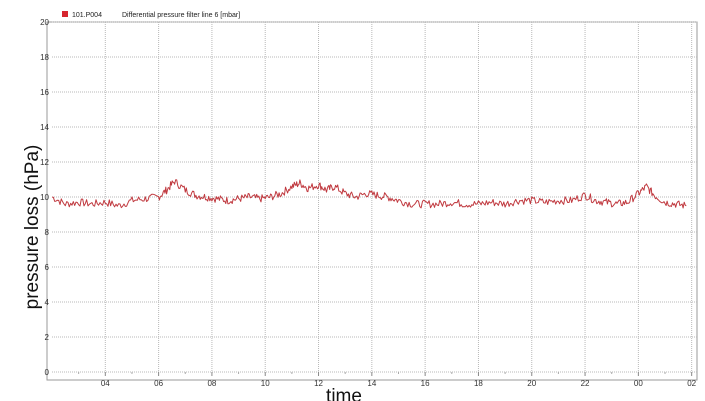  What do you see at coordinates (47, 232) in the screenshot?
I see `y-tick-label: 8` at bounding box center [47, 232].